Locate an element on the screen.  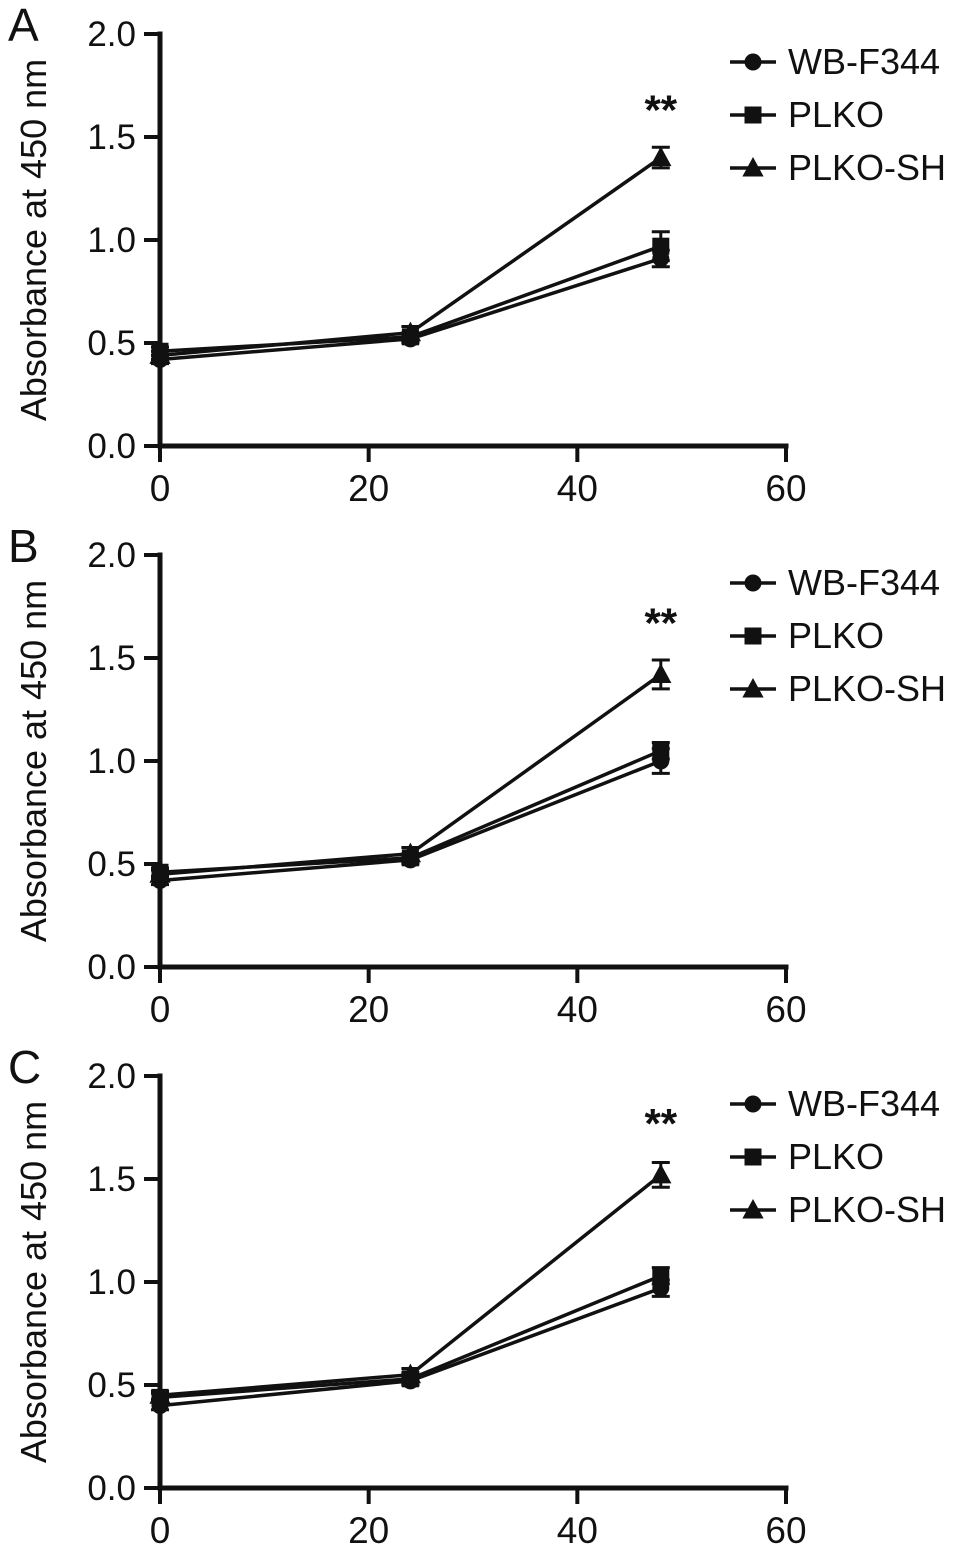
panel-label-b: B is located at coordinates (23, 546).